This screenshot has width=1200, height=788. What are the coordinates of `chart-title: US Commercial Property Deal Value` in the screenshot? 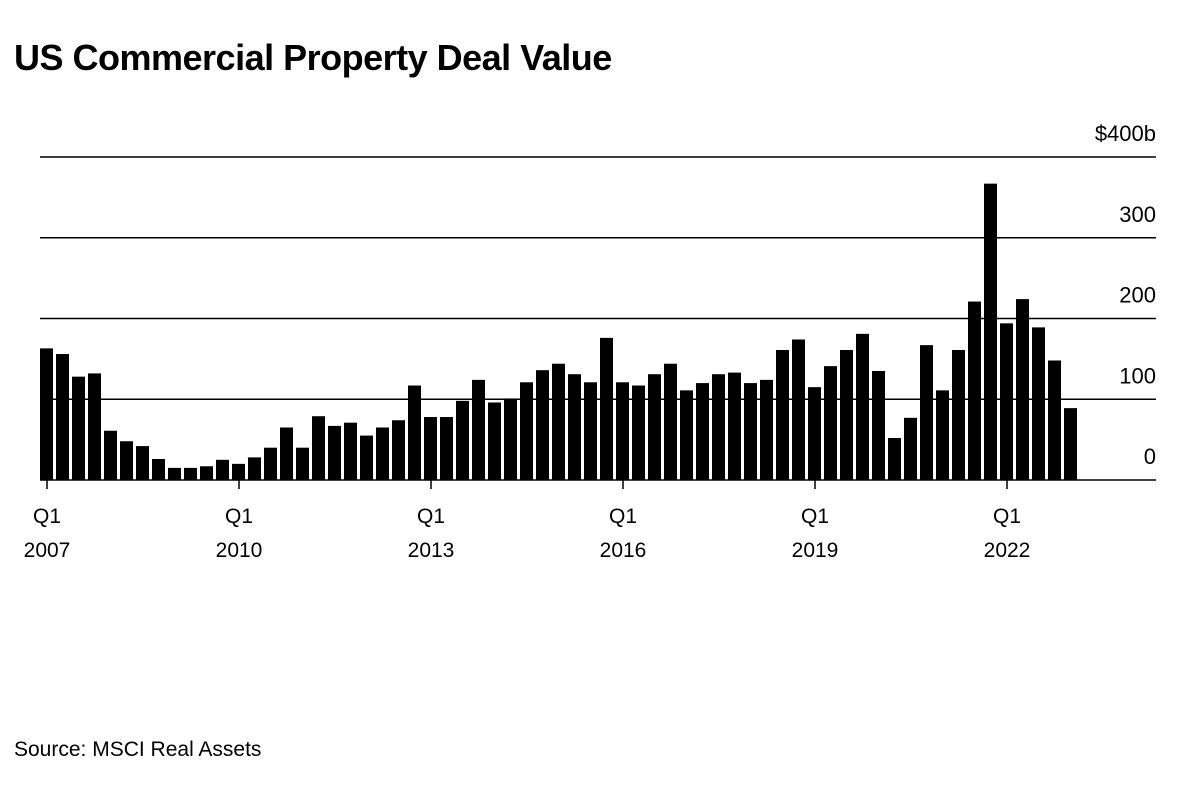 It's located at (313, 57).